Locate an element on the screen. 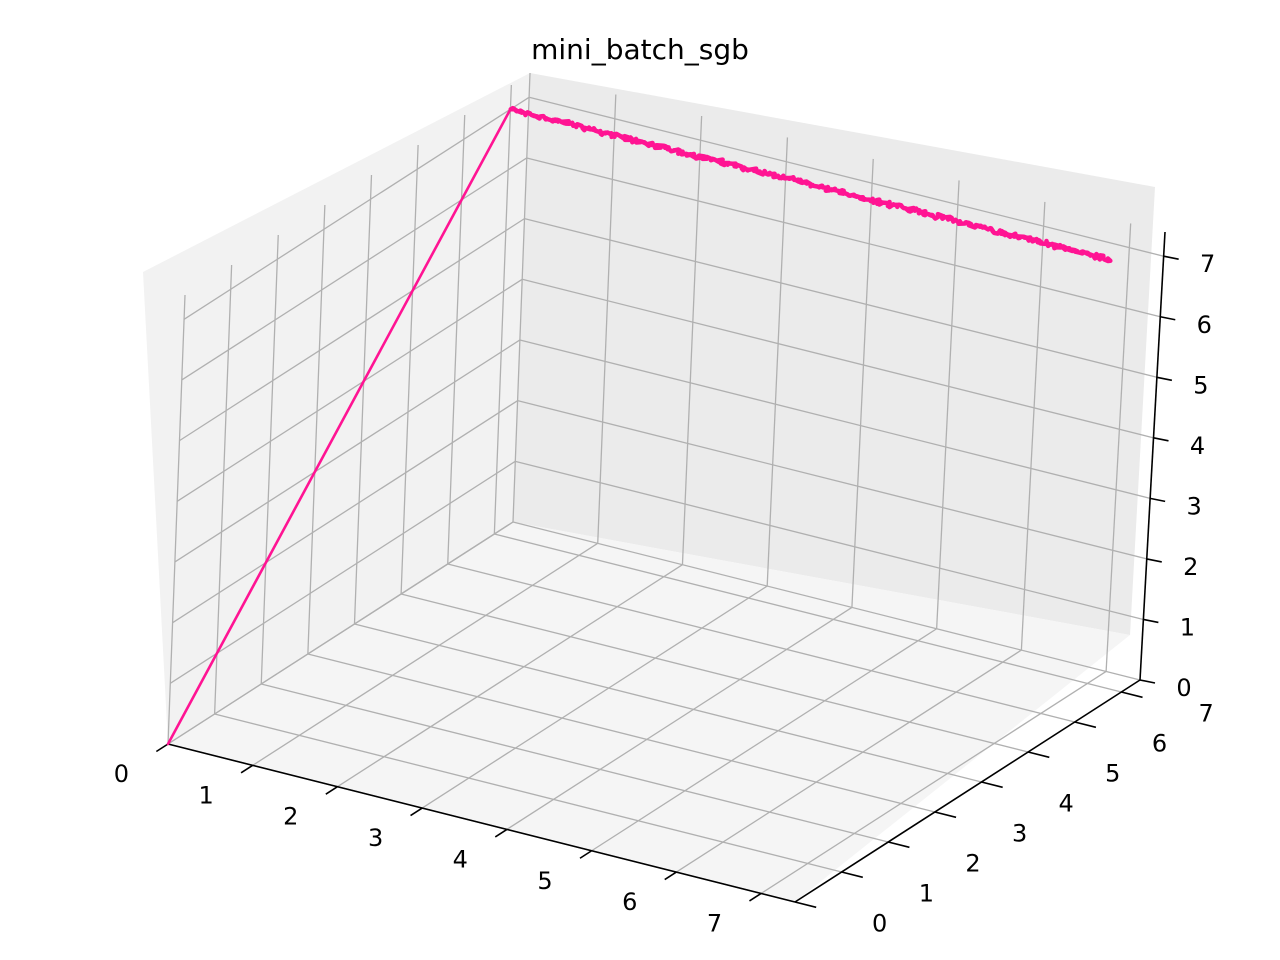 This screenshot has width=1280, height=960. y-tick-label: 0 is located at coordinates (879, 923).